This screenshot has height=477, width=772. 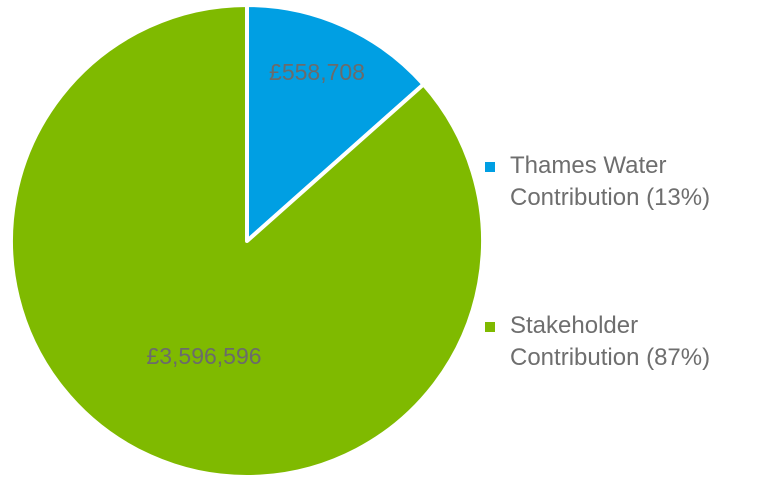 What do you see at coordinates (588, 165) in the screenshot?
I see `legend-label-thames-water-line-1: Thames Water` at bounding box center [588, 165].